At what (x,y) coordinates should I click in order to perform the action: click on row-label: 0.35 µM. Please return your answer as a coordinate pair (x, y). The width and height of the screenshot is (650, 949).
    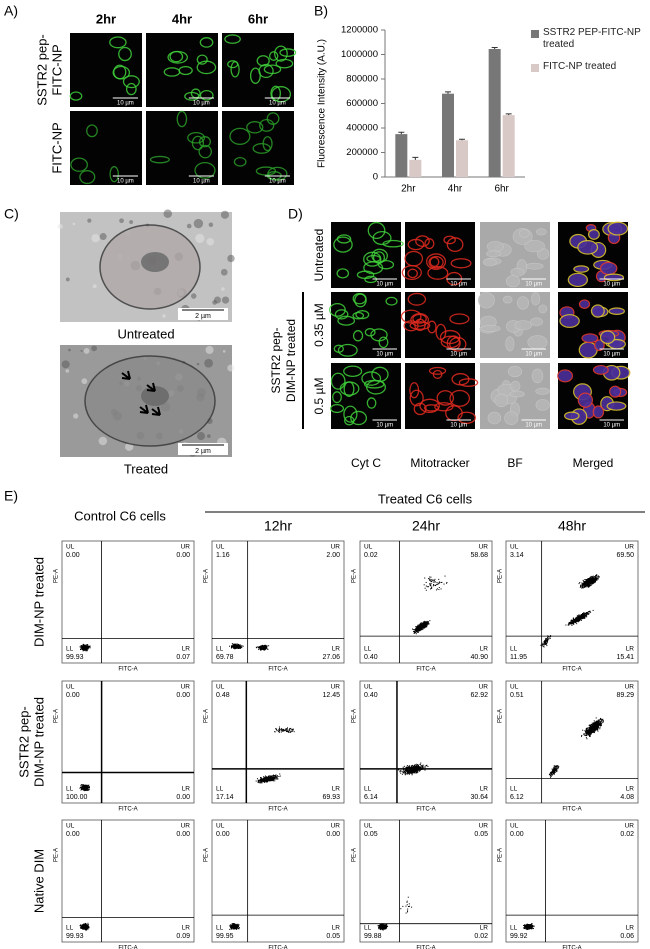
    Looking at the image, I should click on (319, 325).